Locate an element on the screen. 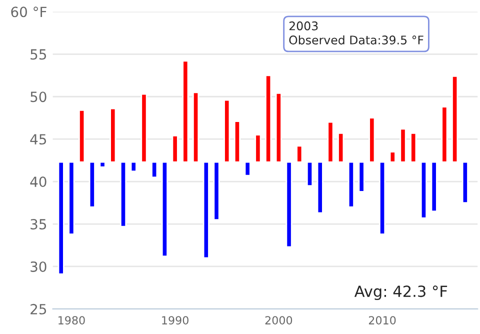 Image resolution: width=480 pixels, height=334 pixels. annotation: 2003 Observed Data:39.5 °F is located at coordinates (356, 32).